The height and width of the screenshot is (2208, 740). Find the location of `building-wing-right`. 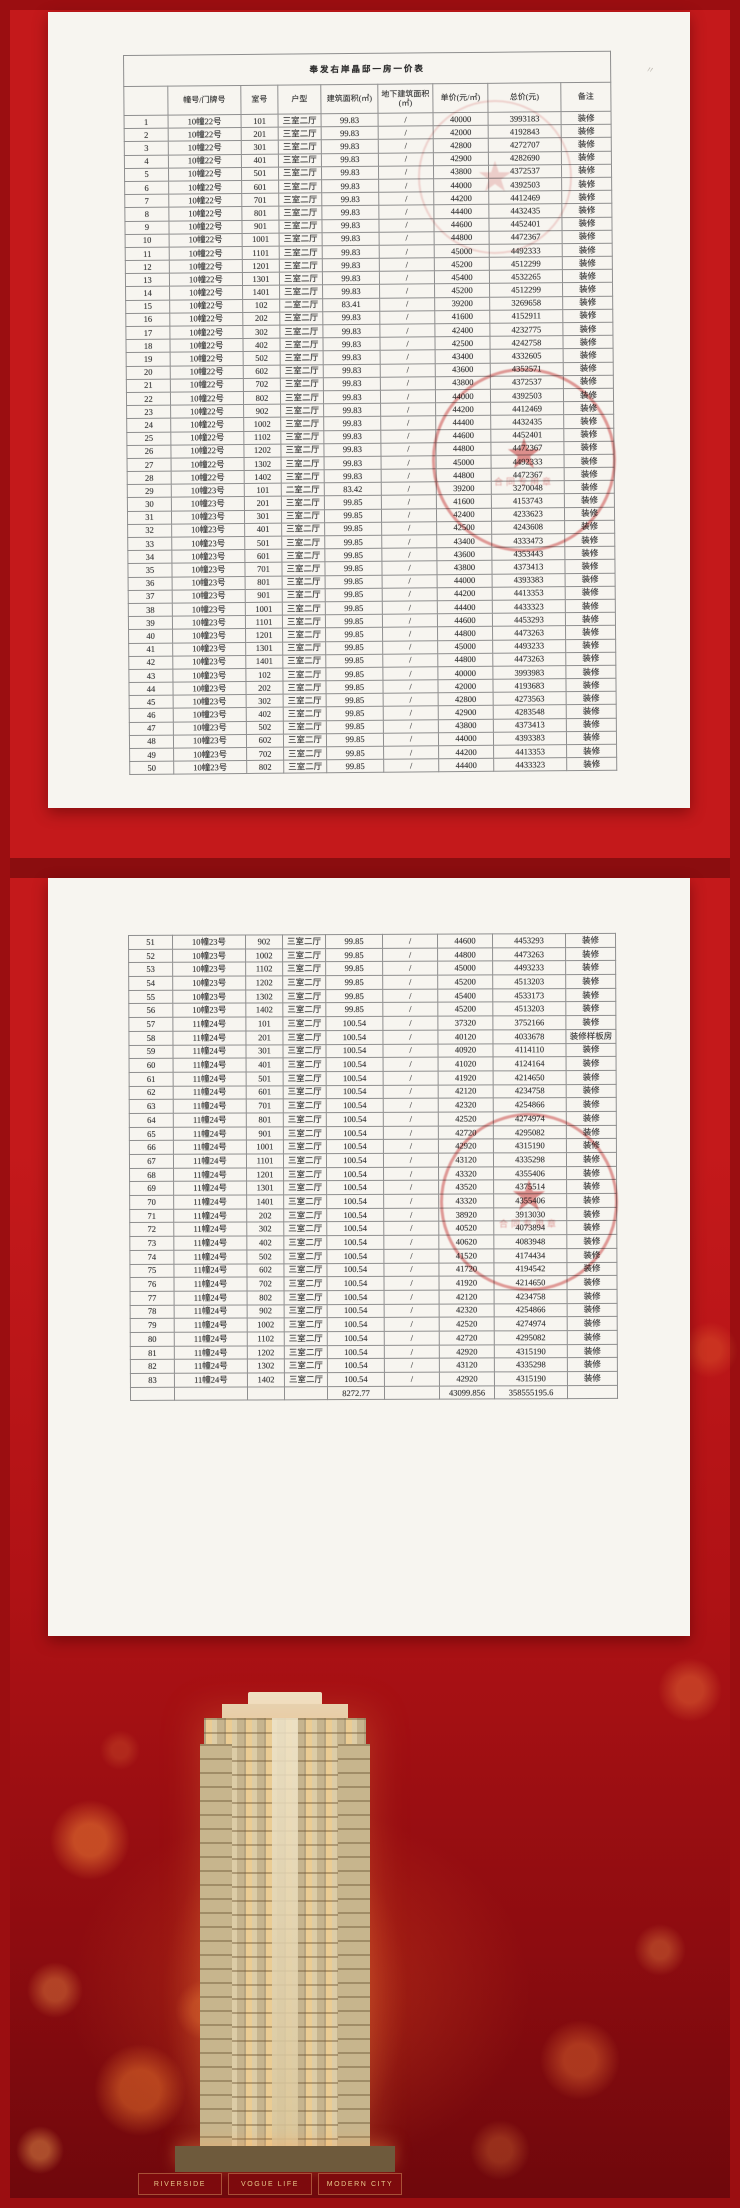

building-wing-right is located at coordinates (354, 1945).